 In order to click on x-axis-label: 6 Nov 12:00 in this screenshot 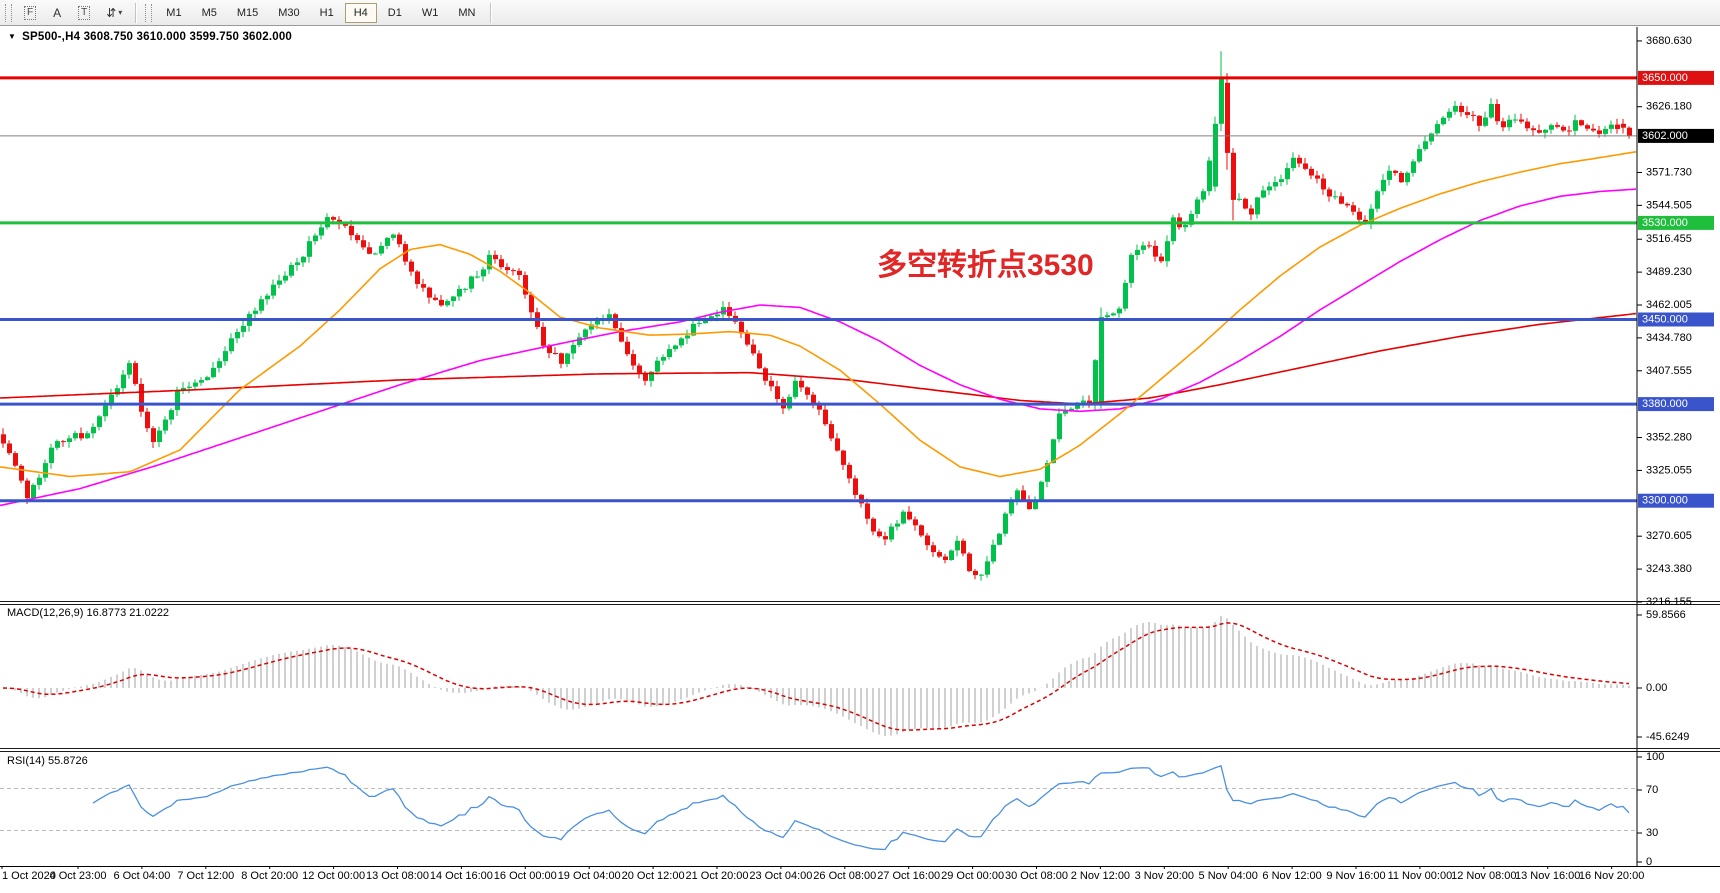, I will do `click(1291, 876)`.